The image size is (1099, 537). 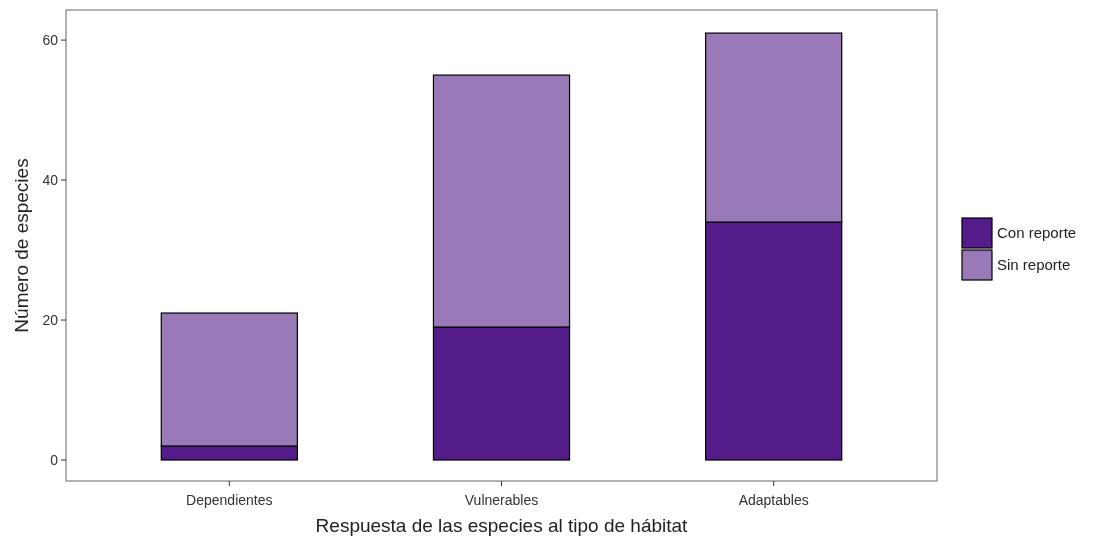 I want to click on y-tick-label: 60, so click(x=50, y=39).